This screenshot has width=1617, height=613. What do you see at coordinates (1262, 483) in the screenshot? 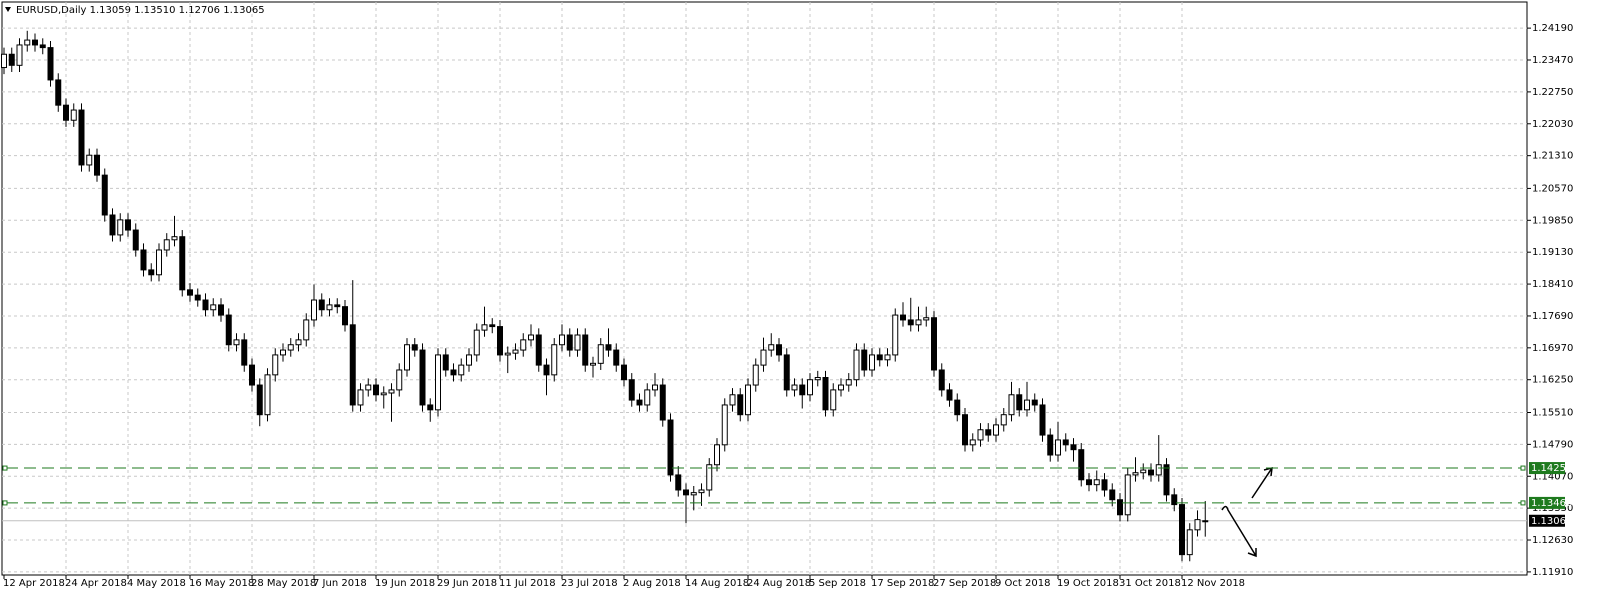
I see `up-arrow` at bounding box center [1262, 483].